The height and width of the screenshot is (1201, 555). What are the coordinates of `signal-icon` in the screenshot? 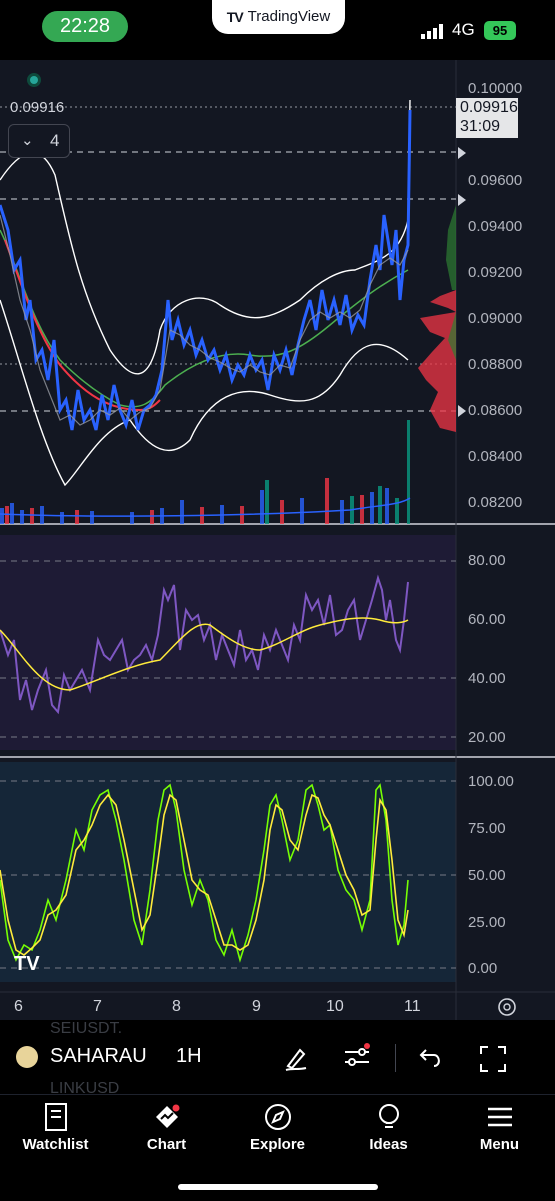 It's located at (432, 31).